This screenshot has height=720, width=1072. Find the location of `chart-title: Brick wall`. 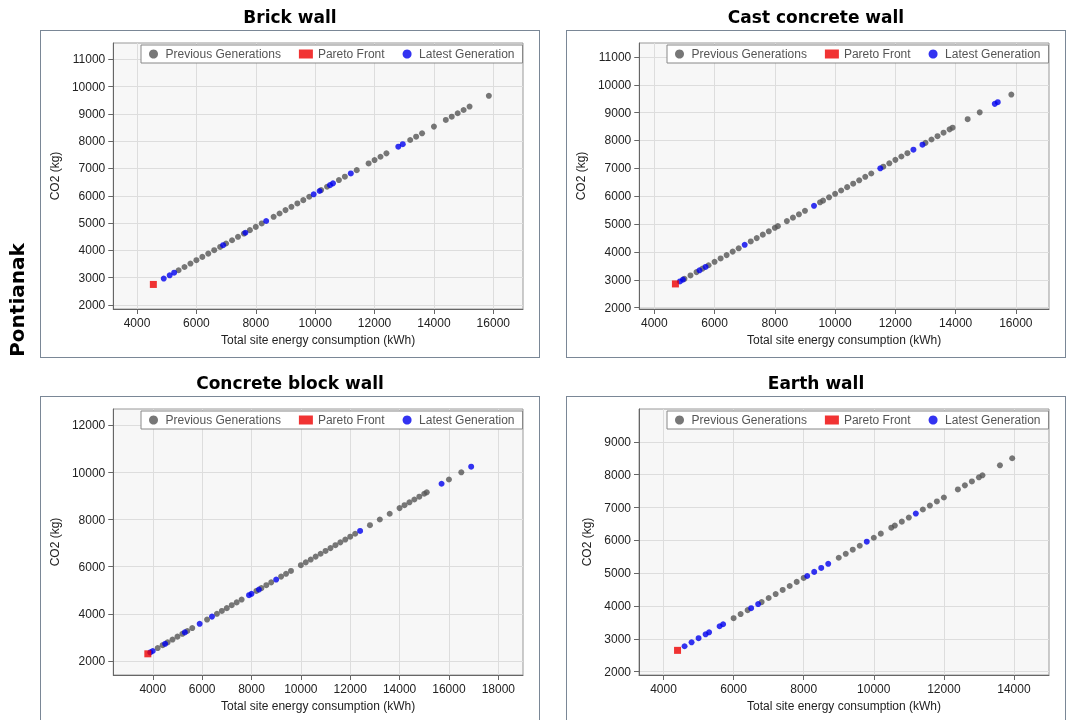

chart-title: Brick wall is located at coordinates (290, 17).